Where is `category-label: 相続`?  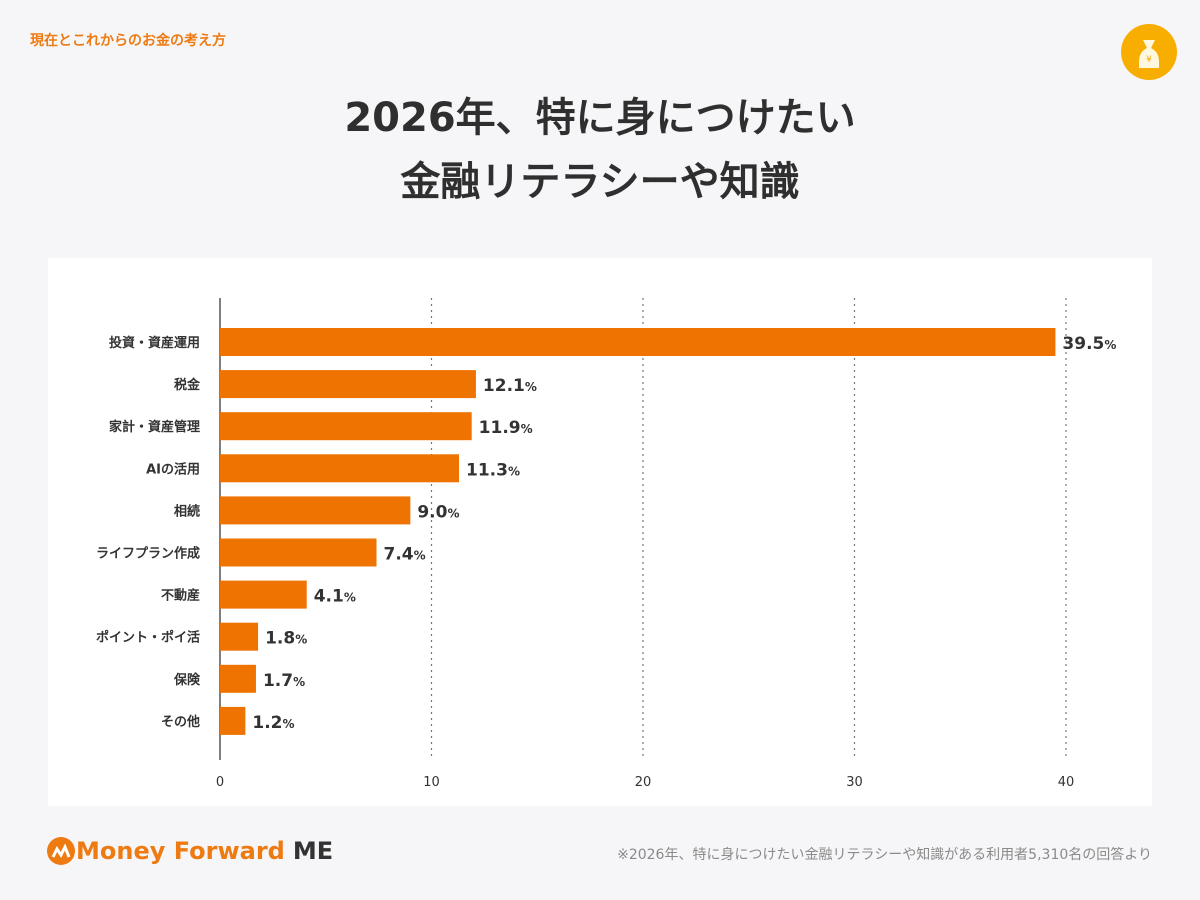
category-label: 相続 is located at coordinates (187, 511).